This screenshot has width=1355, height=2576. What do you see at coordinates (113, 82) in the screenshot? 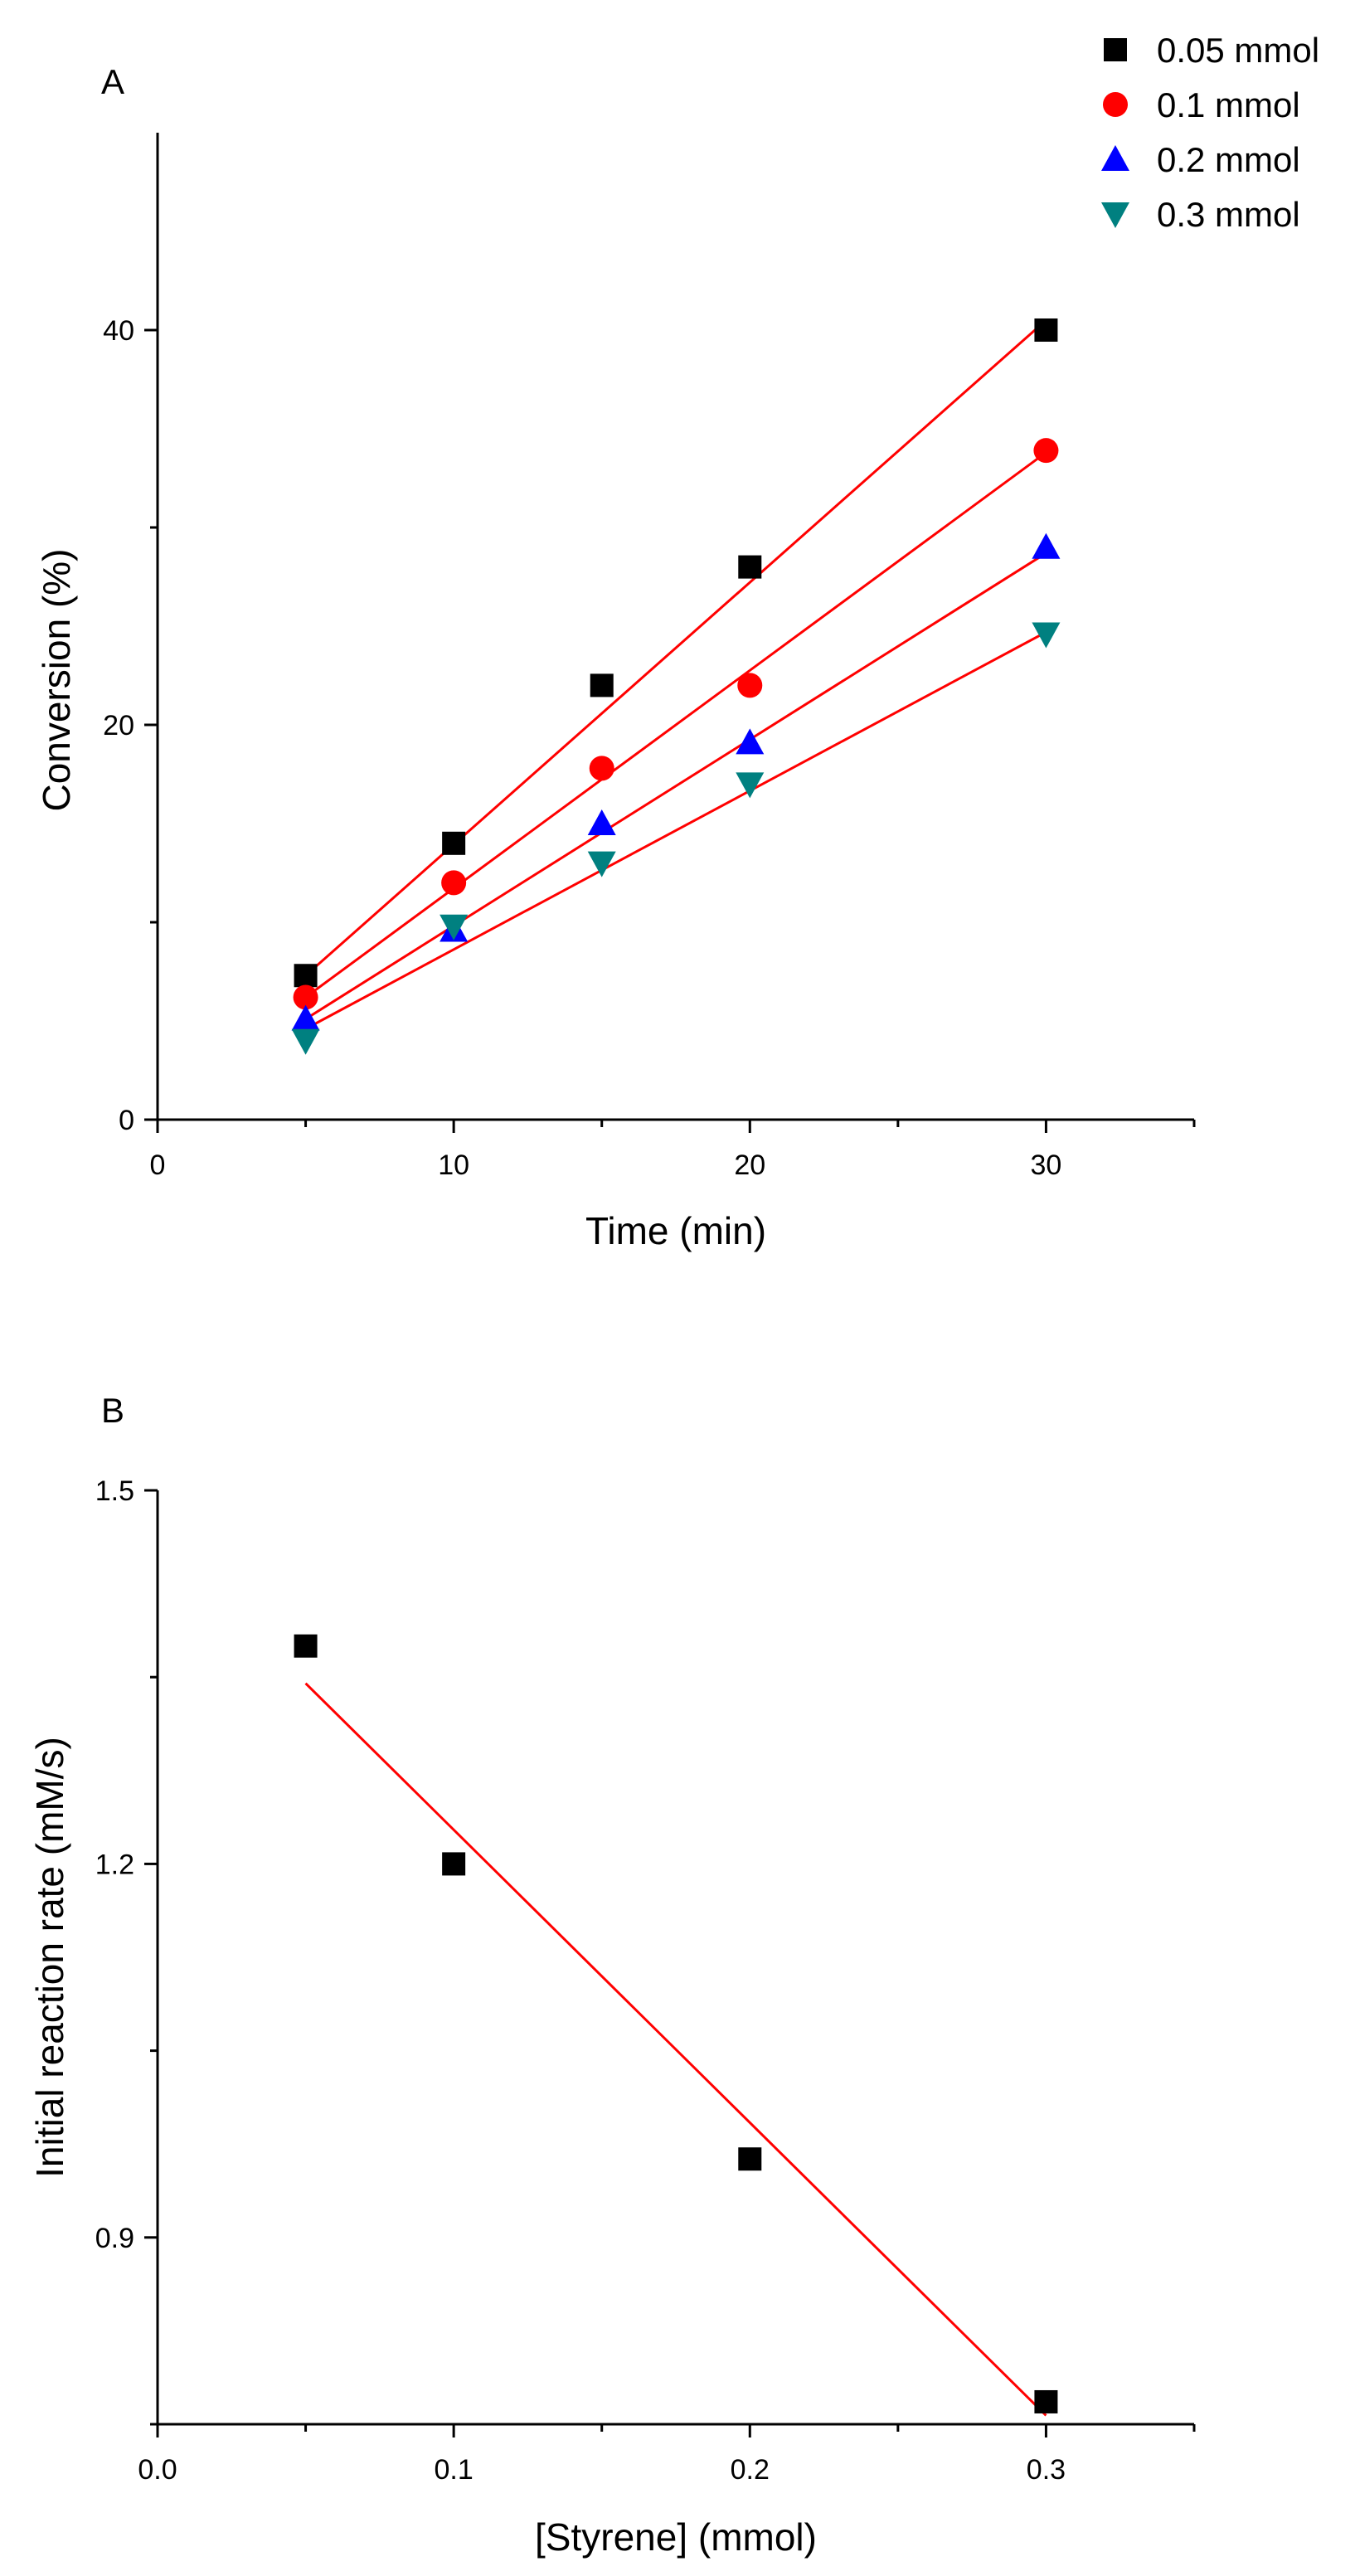
I see `panel-a-label: A` at bounding box center [113, 82].